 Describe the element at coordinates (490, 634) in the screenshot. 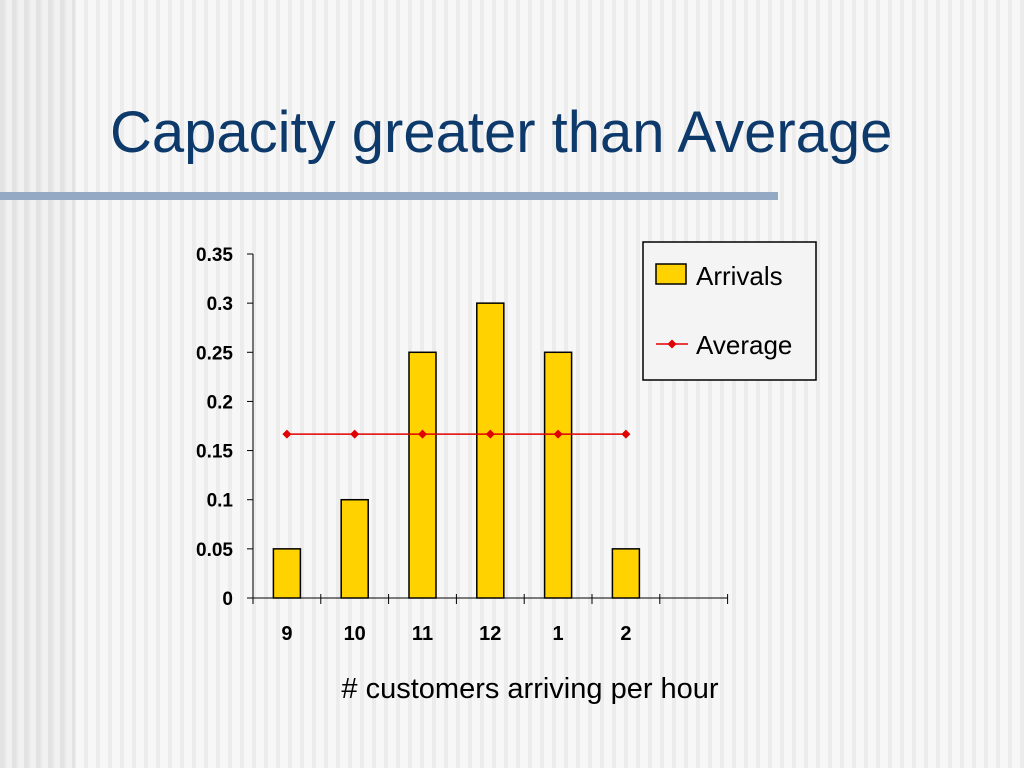

I see `x-tick-label: 12` at that location.